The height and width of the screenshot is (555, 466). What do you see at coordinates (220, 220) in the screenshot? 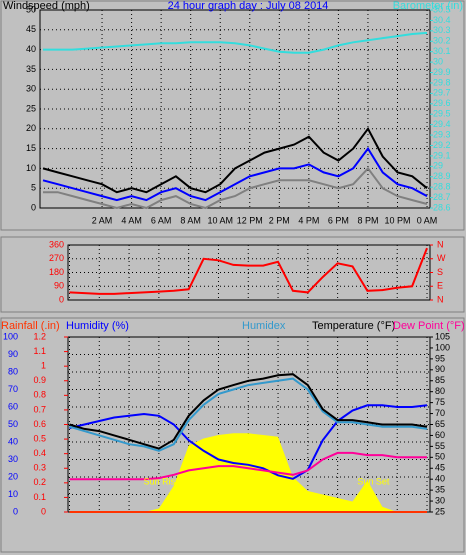
I see `x-tick-label: 10 AM` at bounding box center [220, 220].